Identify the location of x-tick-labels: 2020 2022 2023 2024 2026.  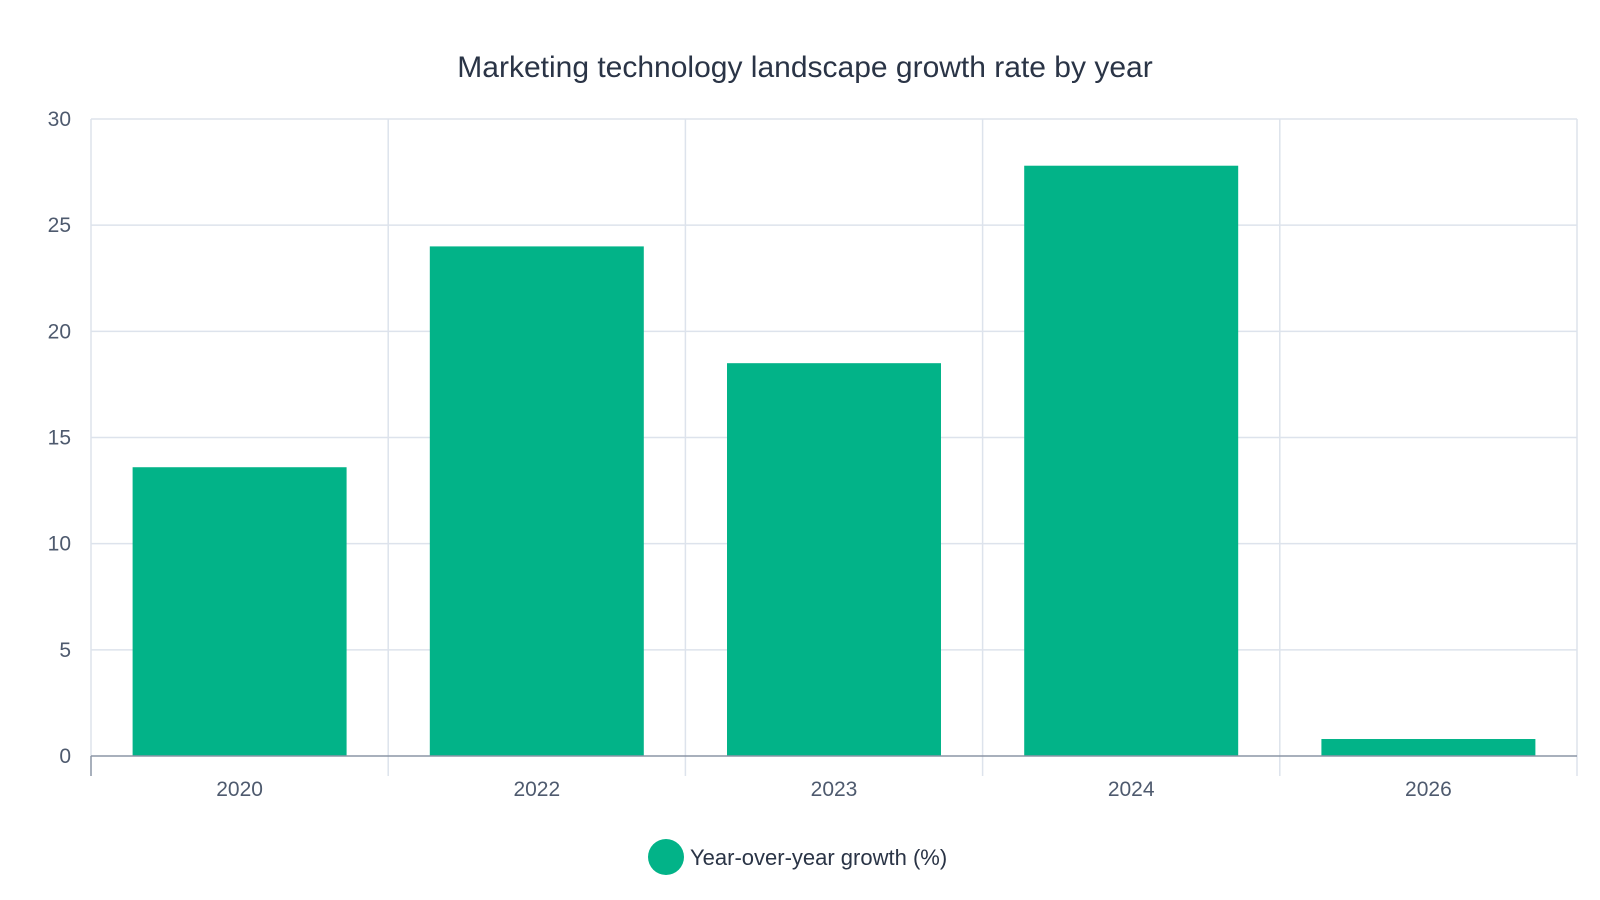
(834, 789).